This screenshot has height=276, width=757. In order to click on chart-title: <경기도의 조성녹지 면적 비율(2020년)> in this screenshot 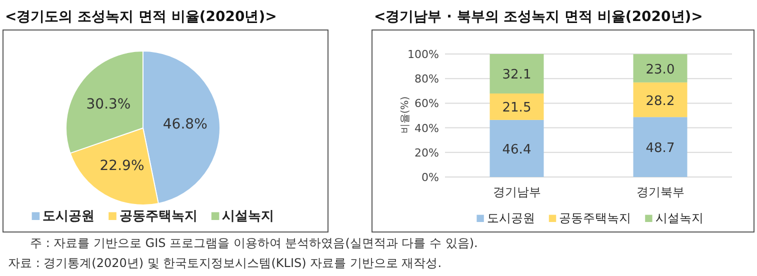, I will do `click(141, 17)`.